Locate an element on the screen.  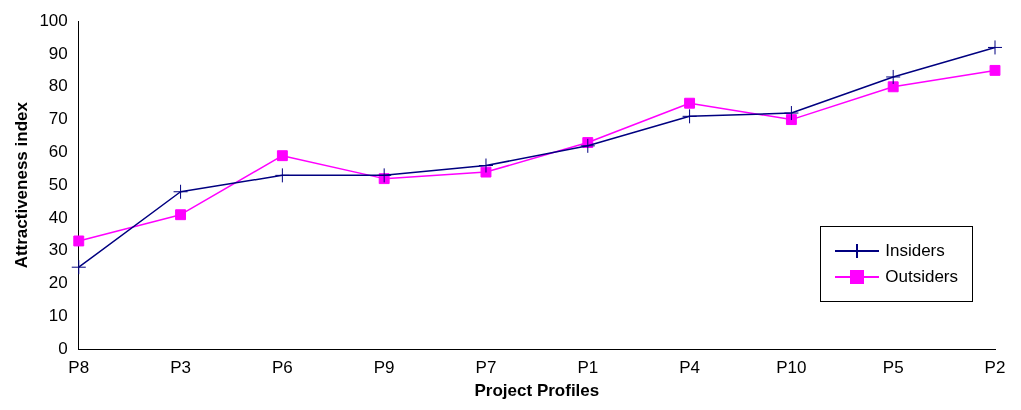
y-axis-title: Attractiveness index is located at coordinates (21, 185).